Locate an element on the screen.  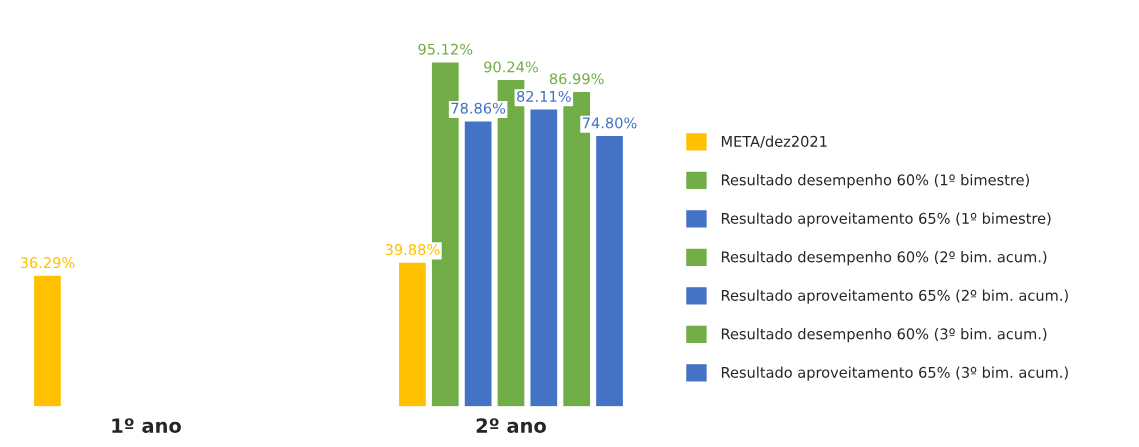
data-label: 90.24% is located at coordinates (511, 67).